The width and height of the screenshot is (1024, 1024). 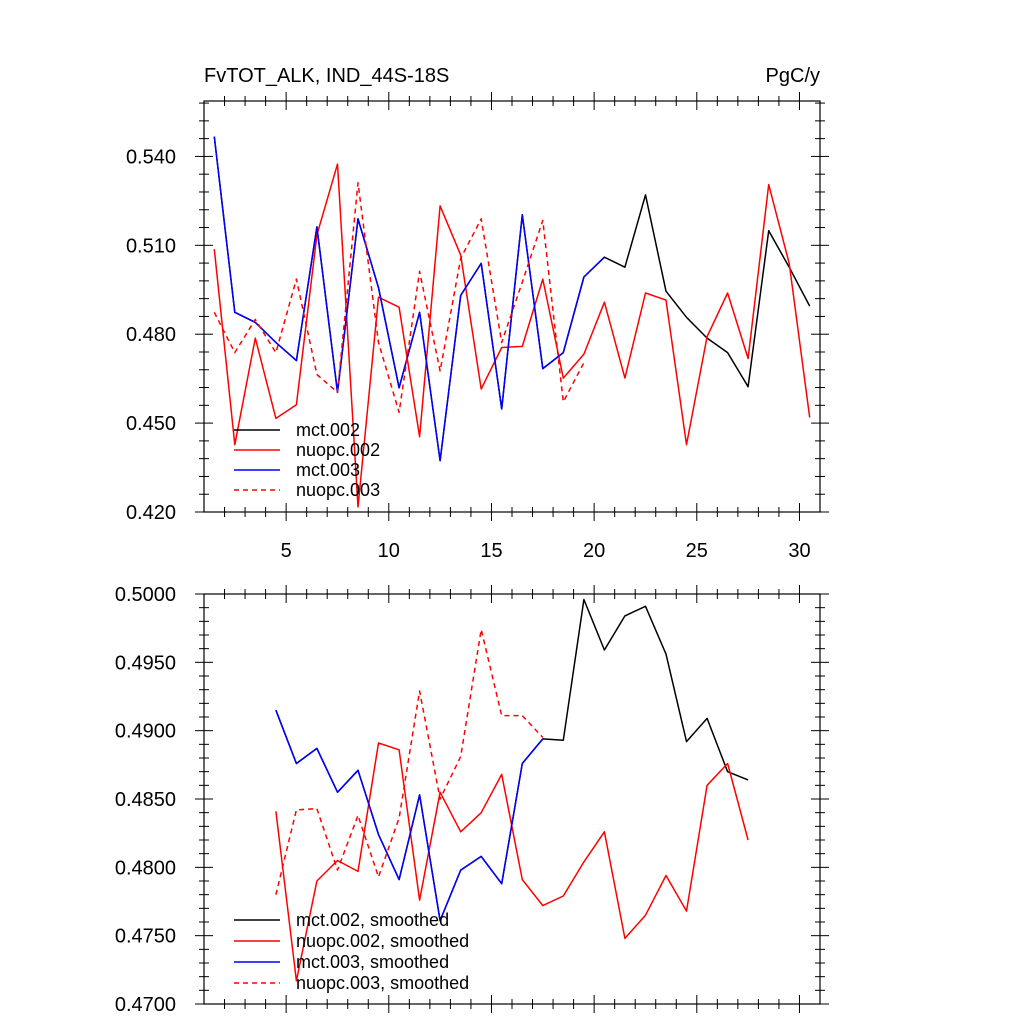 I want to click on y-tick-label: 0.510, so click(x=151, y=246).